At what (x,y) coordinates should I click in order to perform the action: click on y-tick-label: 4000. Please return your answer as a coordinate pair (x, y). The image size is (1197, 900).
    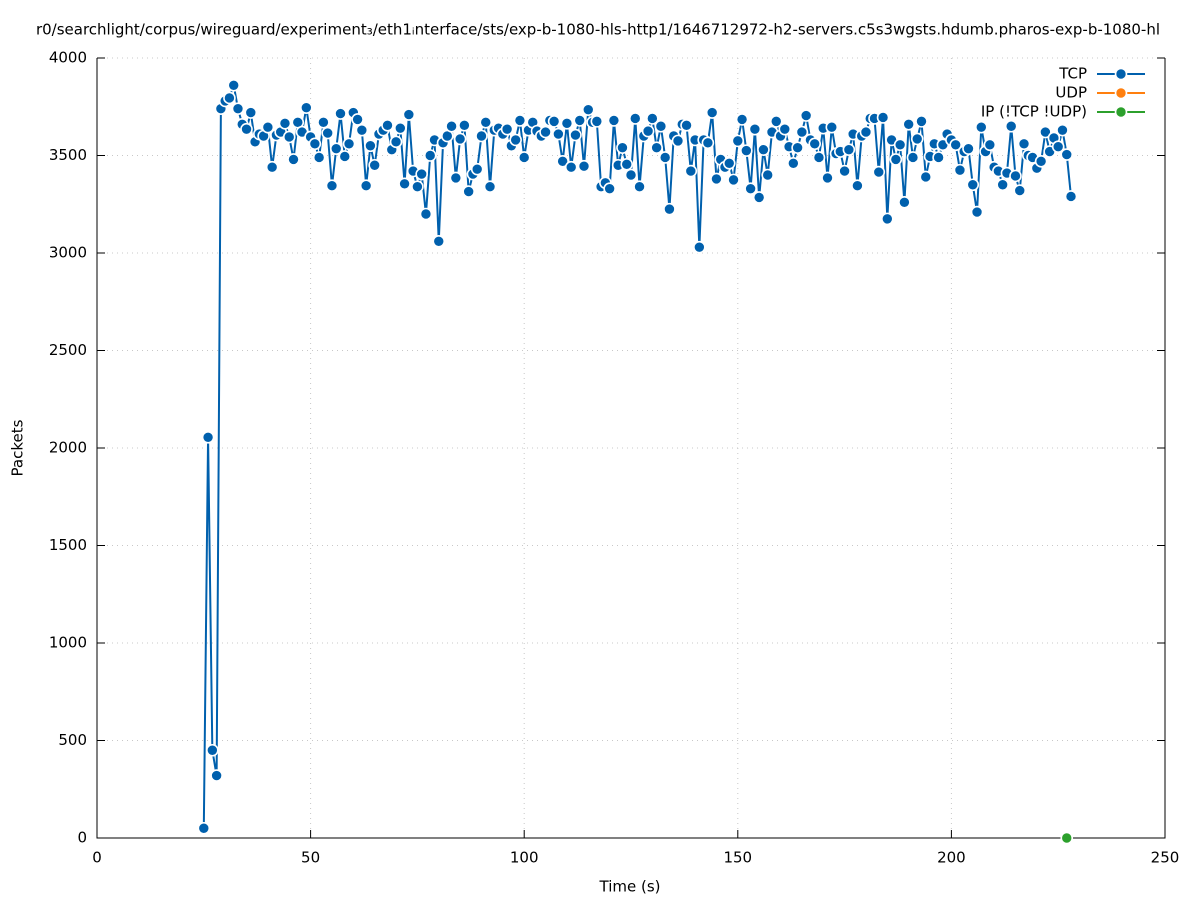
    Looking at the image, I should click on (68, 58).